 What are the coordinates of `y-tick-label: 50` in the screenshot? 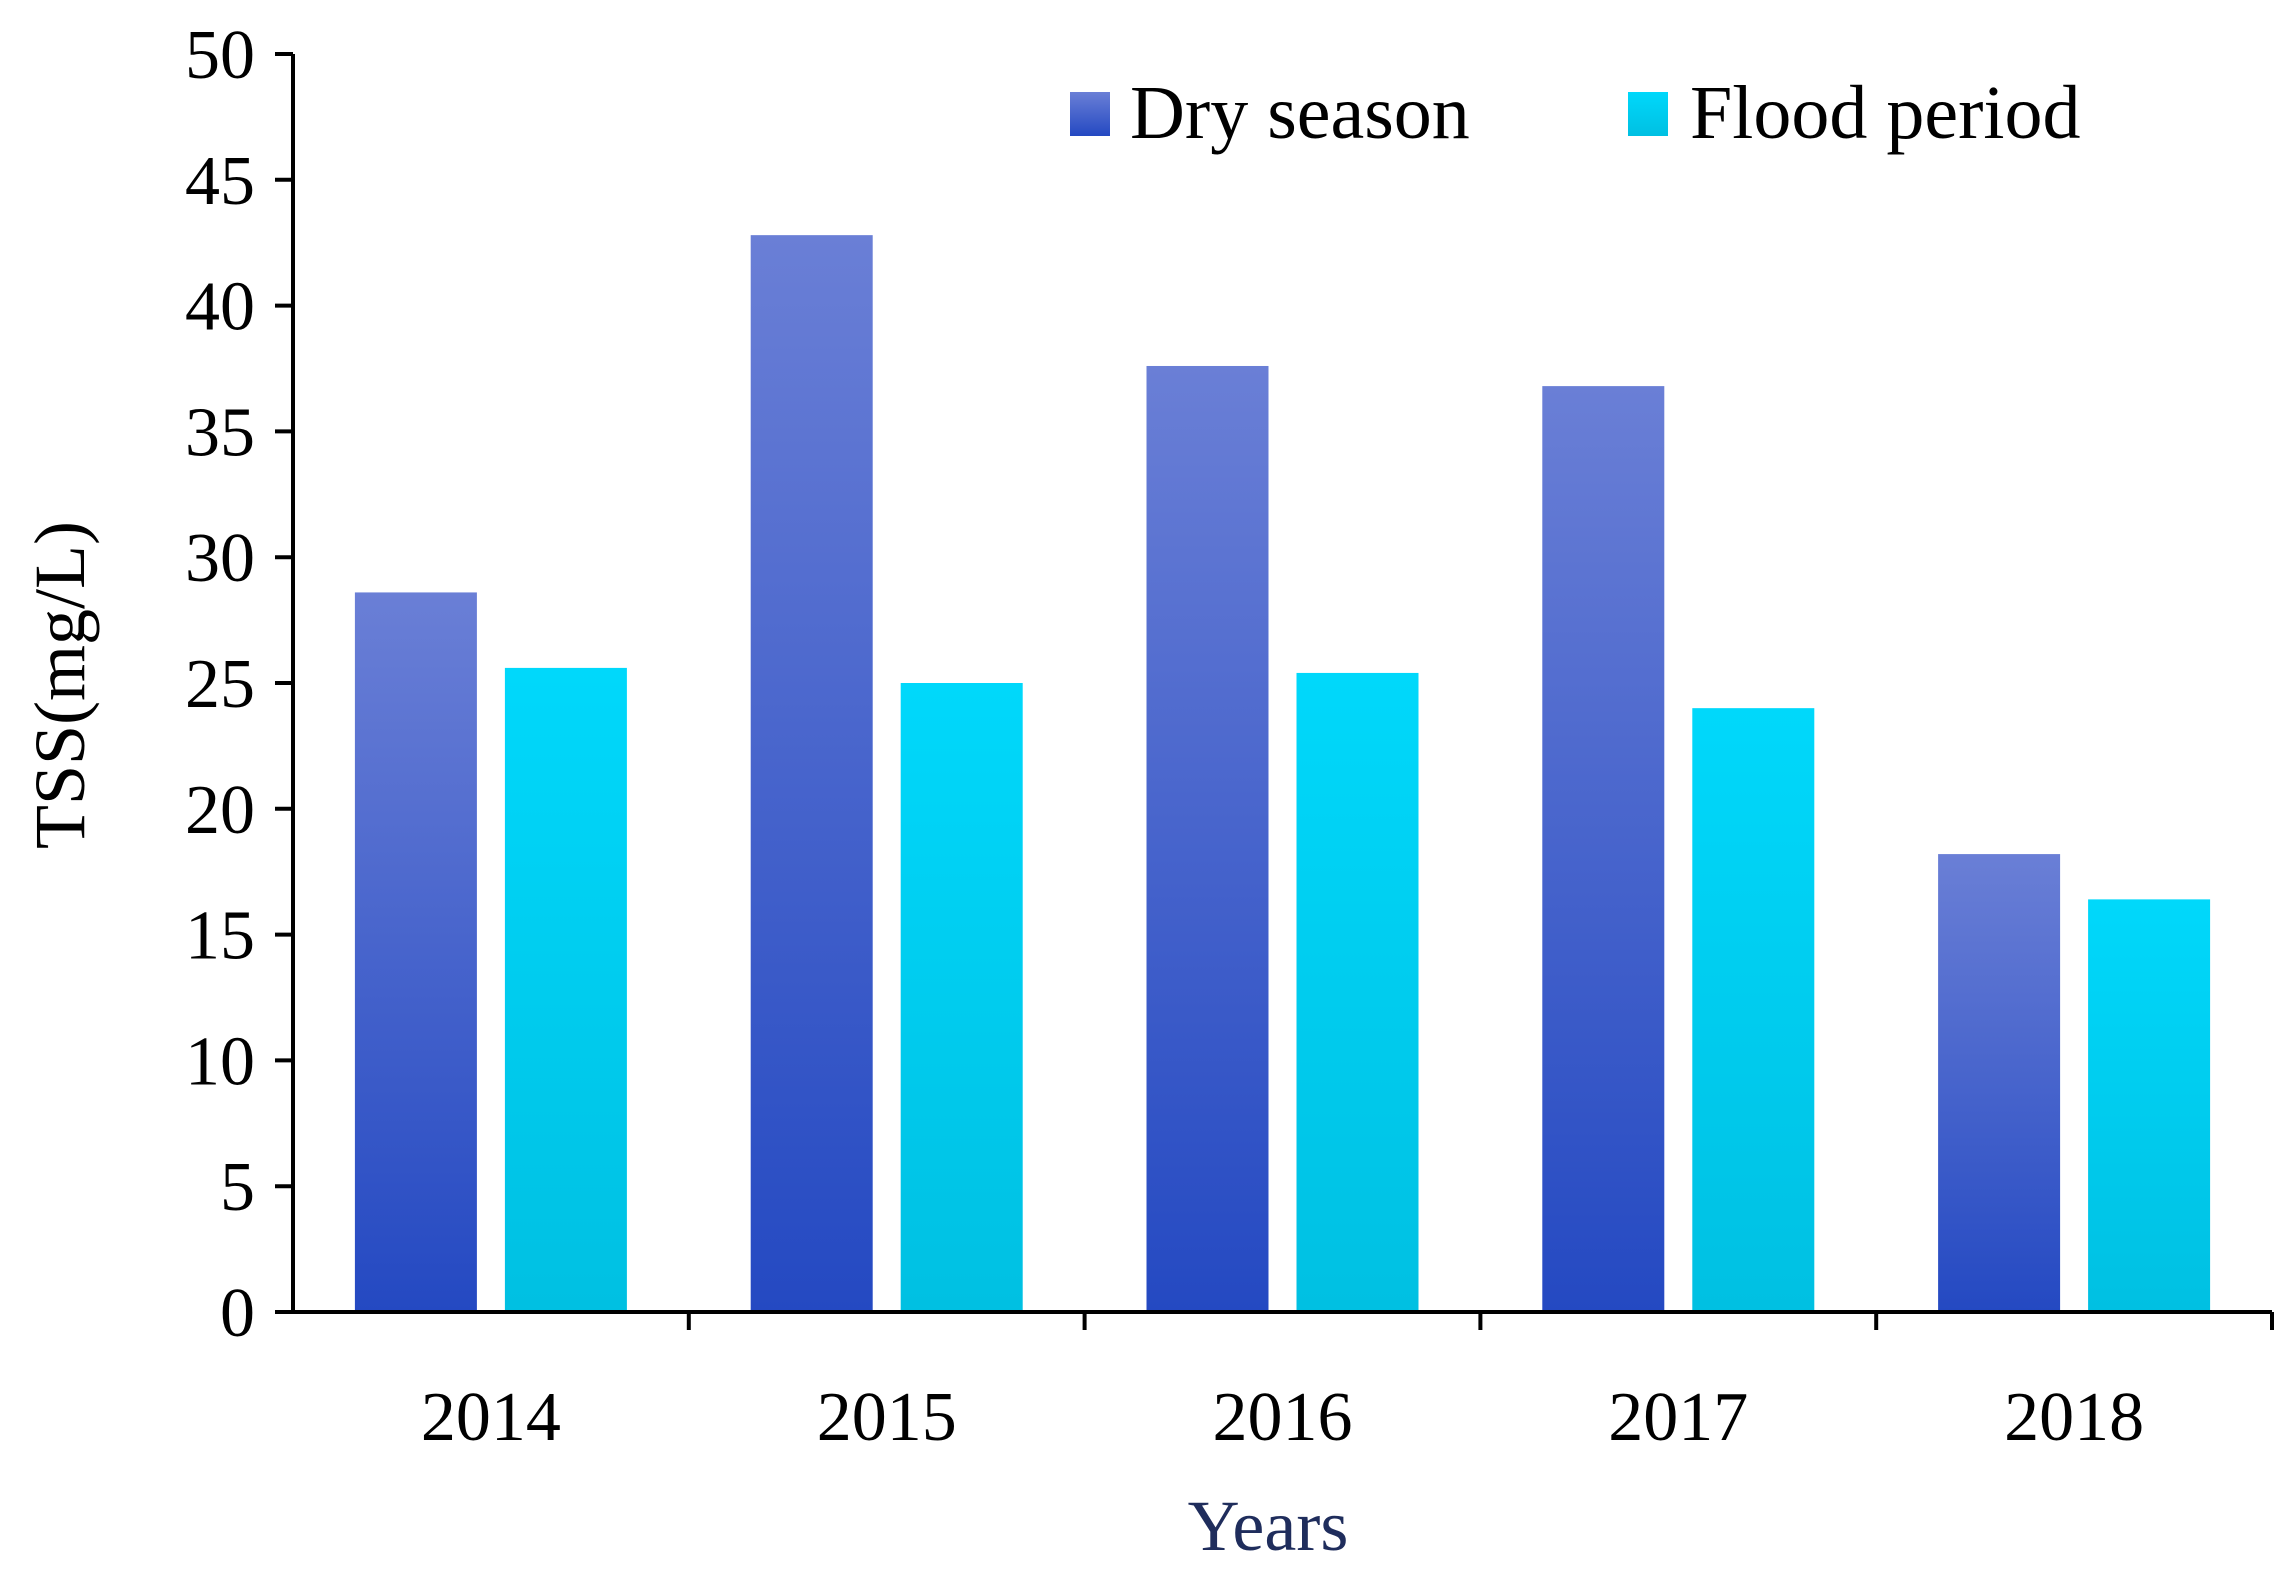 It's located at (220, 55).